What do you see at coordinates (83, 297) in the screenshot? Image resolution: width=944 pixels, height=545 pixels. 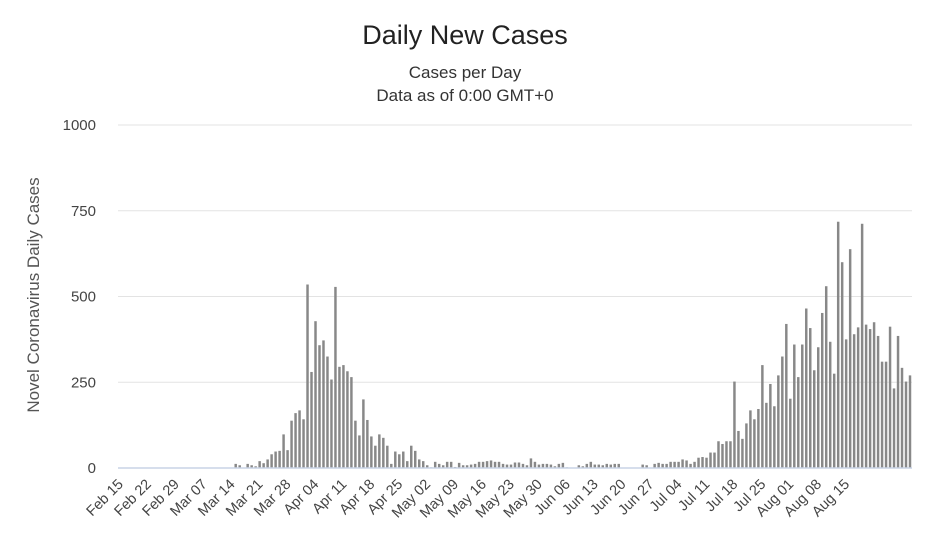 I see `y-tick-label: 500` at bounding box center [83, 297].